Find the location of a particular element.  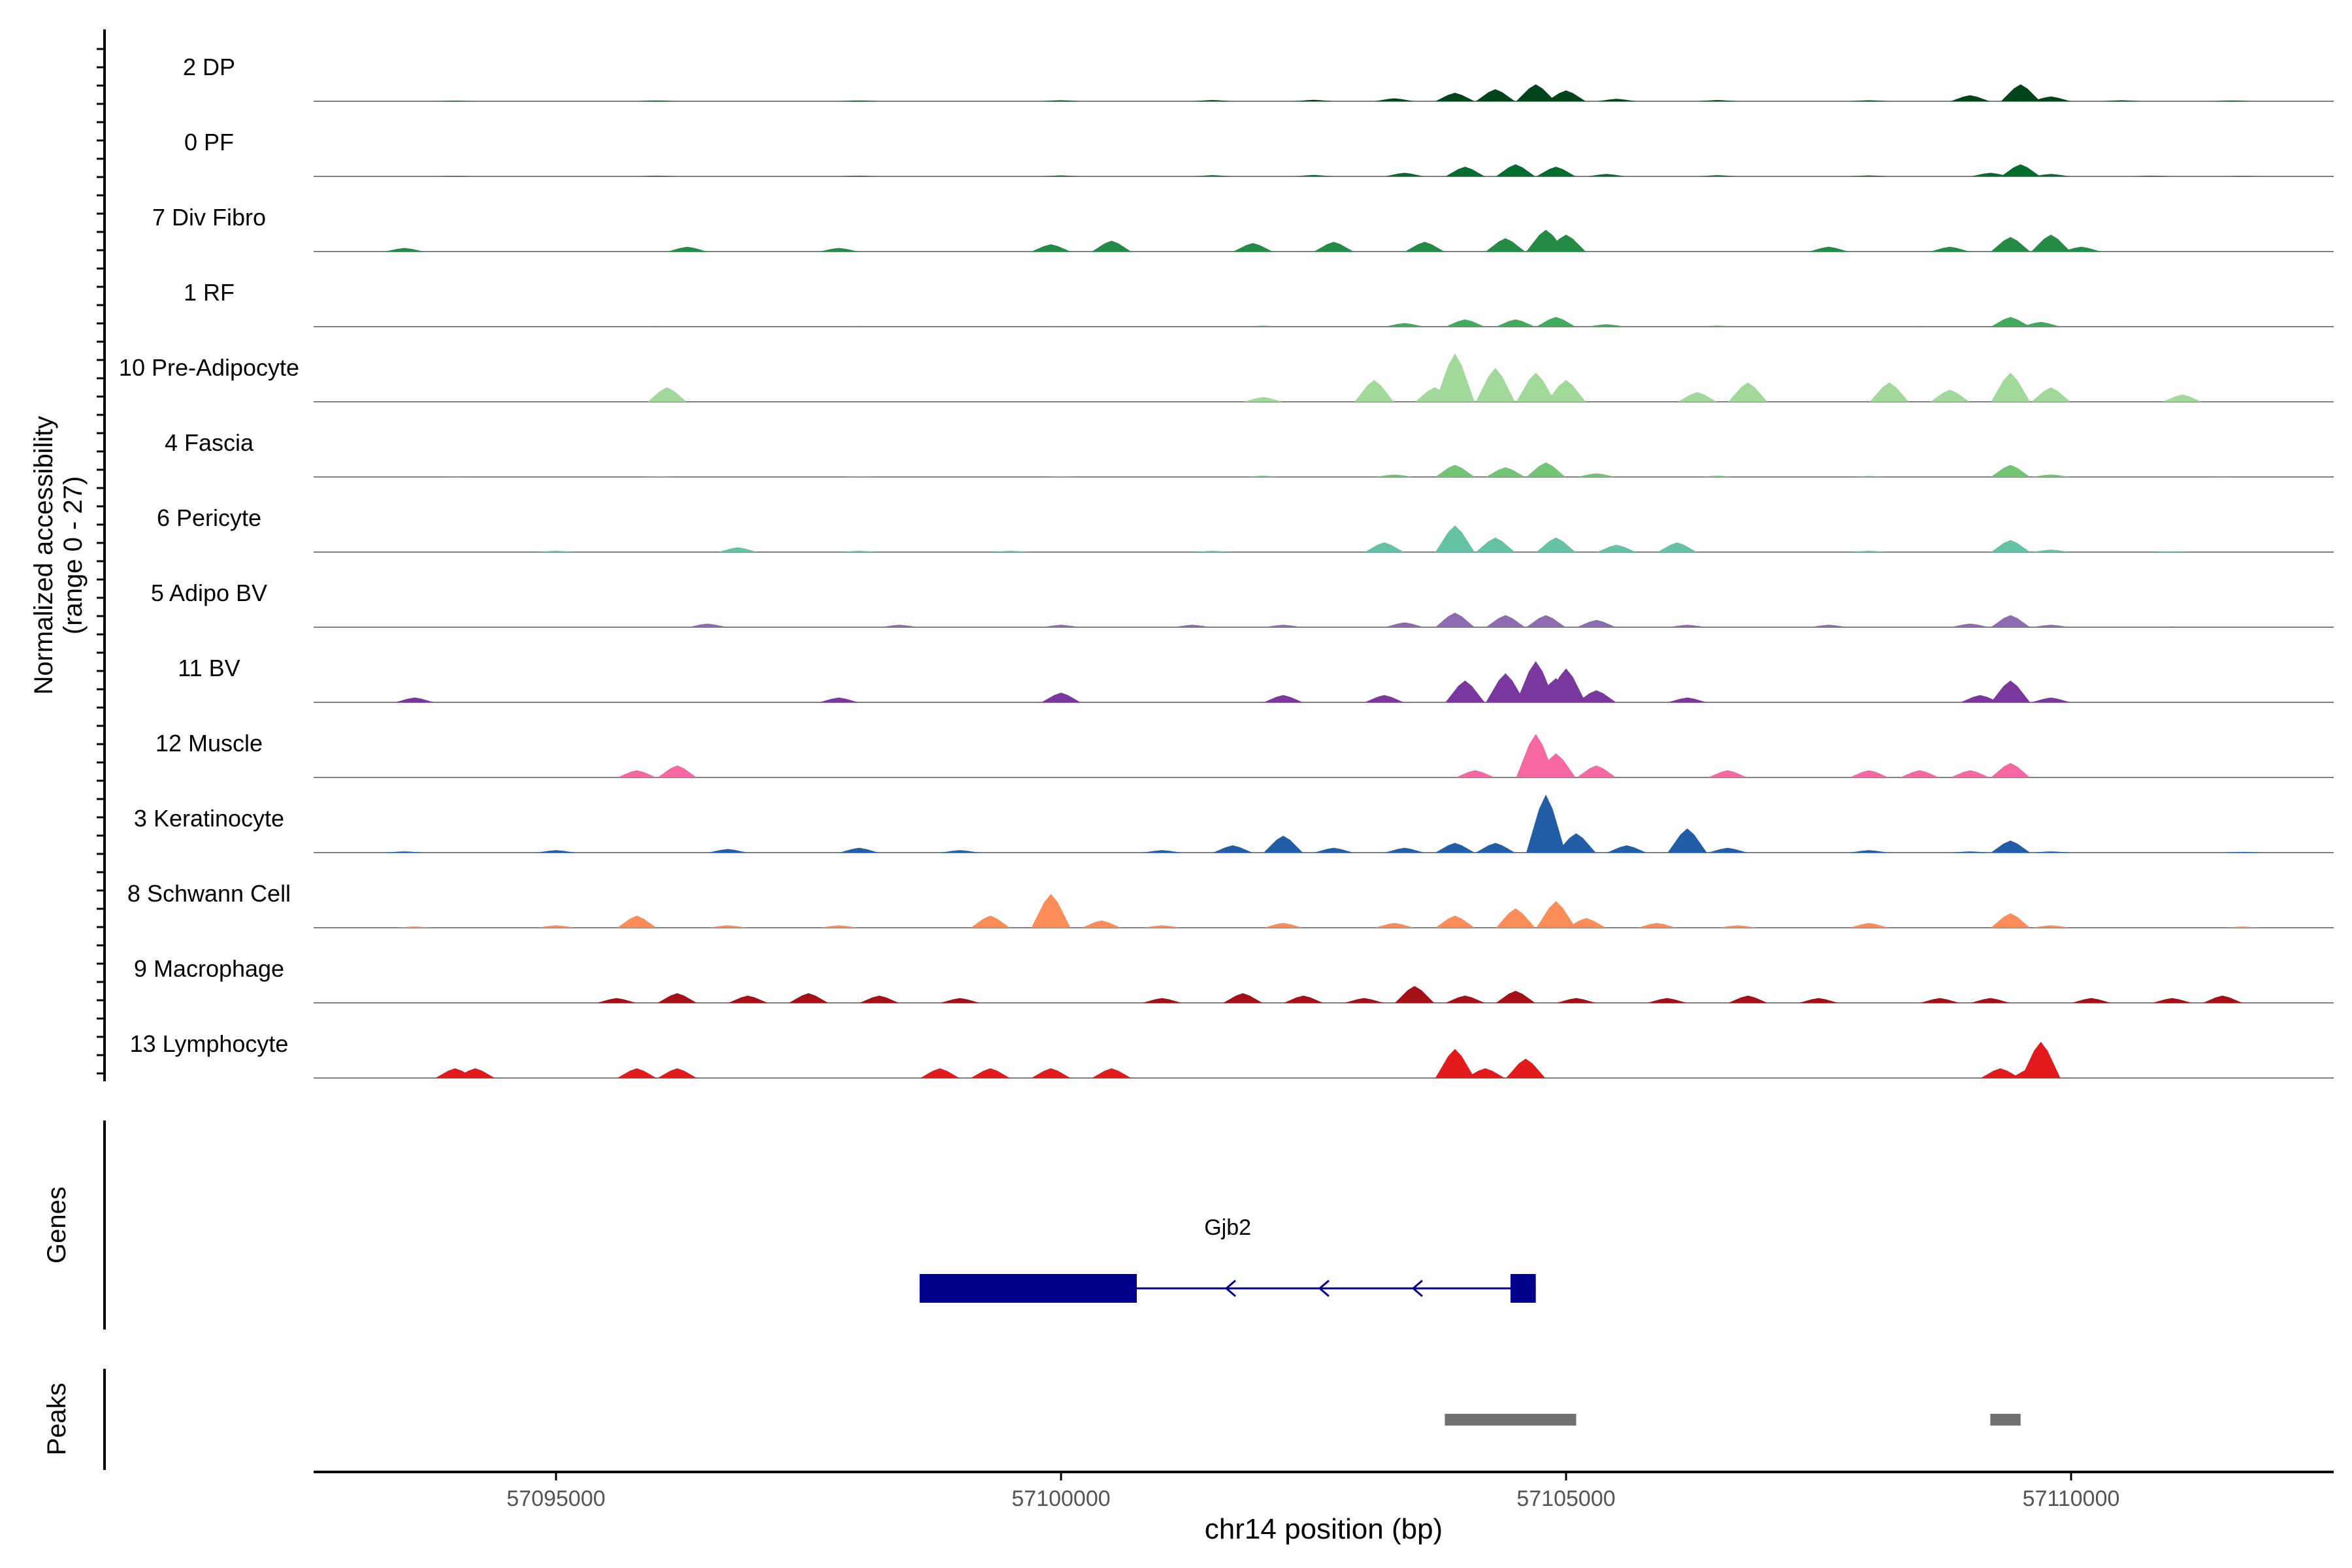

peak-region is located at coordinates (1510, 1420).